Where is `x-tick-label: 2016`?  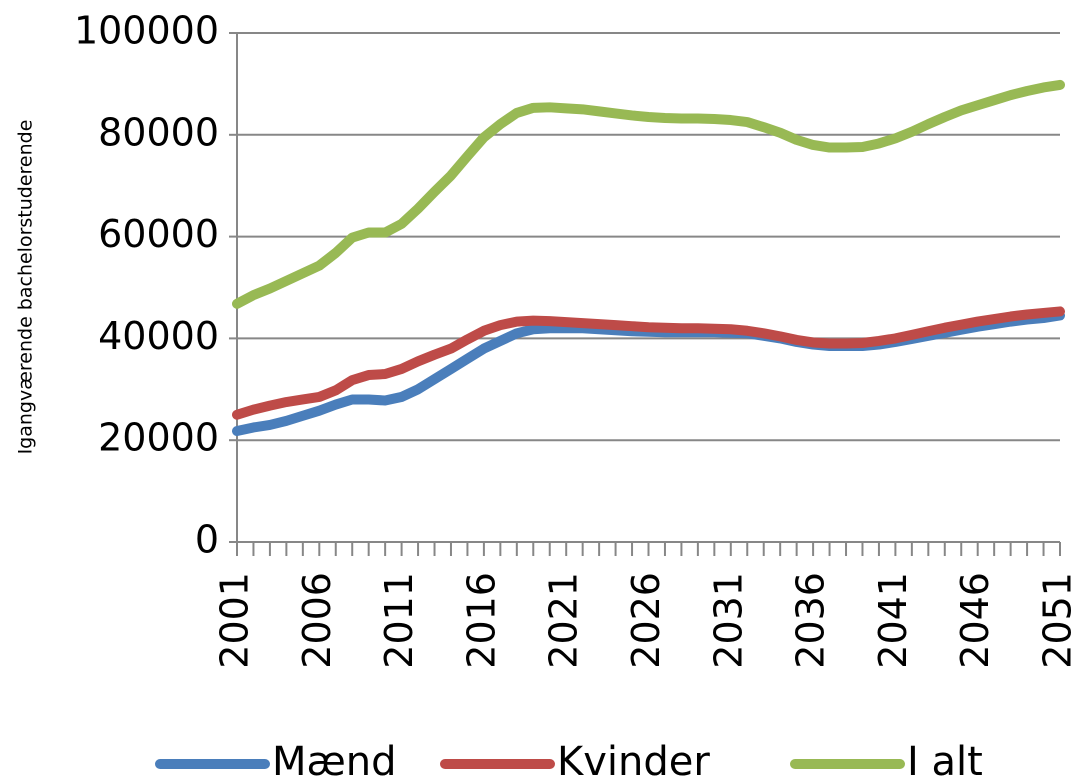
x-tick-label: 2016 is located at coordinates (481, 620).